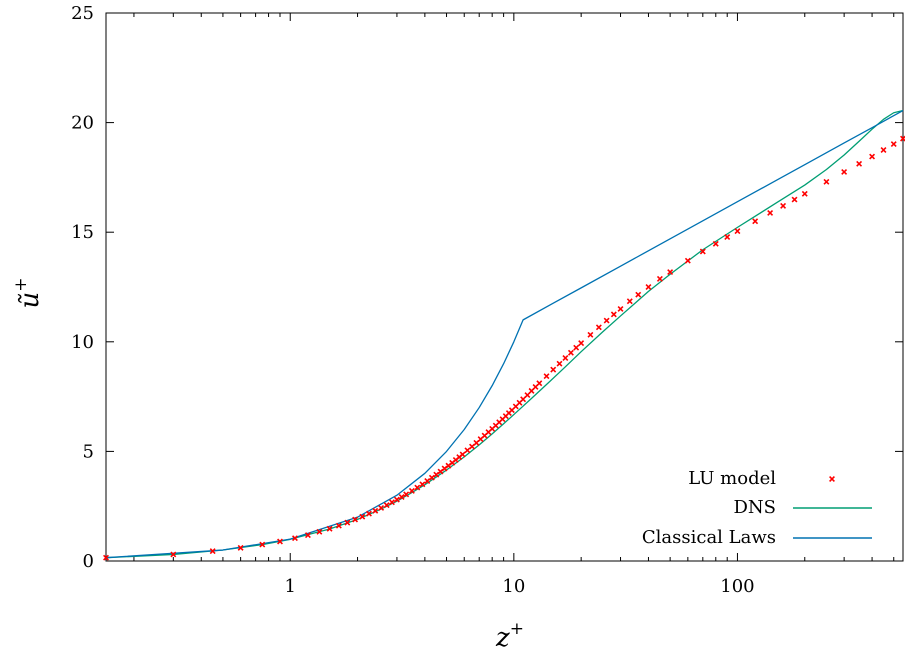 This screenshot has height=660, width=905. Describe the element at coordinates (517, 629) in the screenshot. I see `x-axis-title-sup: +` at that location.